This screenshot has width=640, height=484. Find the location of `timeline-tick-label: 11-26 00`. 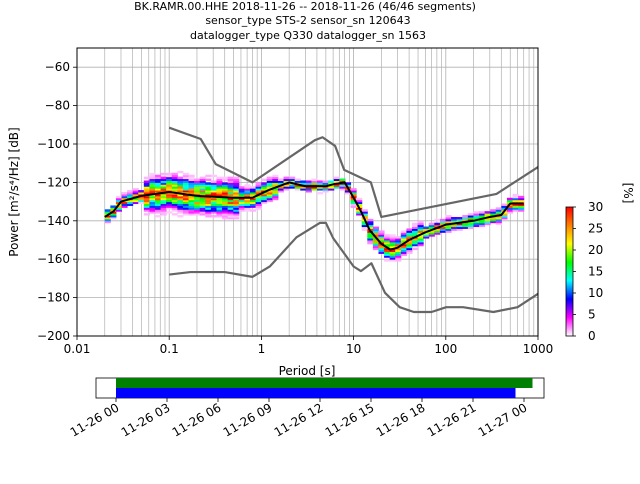

timeline-tick-label: 11-26 00 is located at coordinates (95, 419).